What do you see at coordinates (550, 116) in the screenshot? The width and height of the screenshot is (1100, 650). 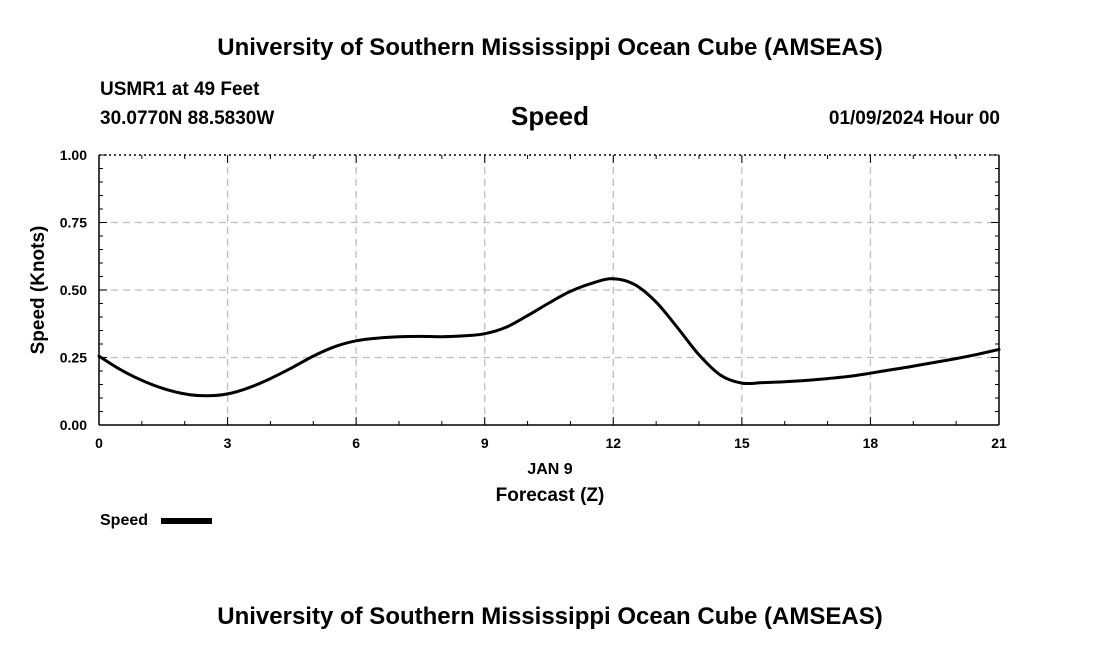 I see `chart-title: Speed` at bounding box center [550, 116].